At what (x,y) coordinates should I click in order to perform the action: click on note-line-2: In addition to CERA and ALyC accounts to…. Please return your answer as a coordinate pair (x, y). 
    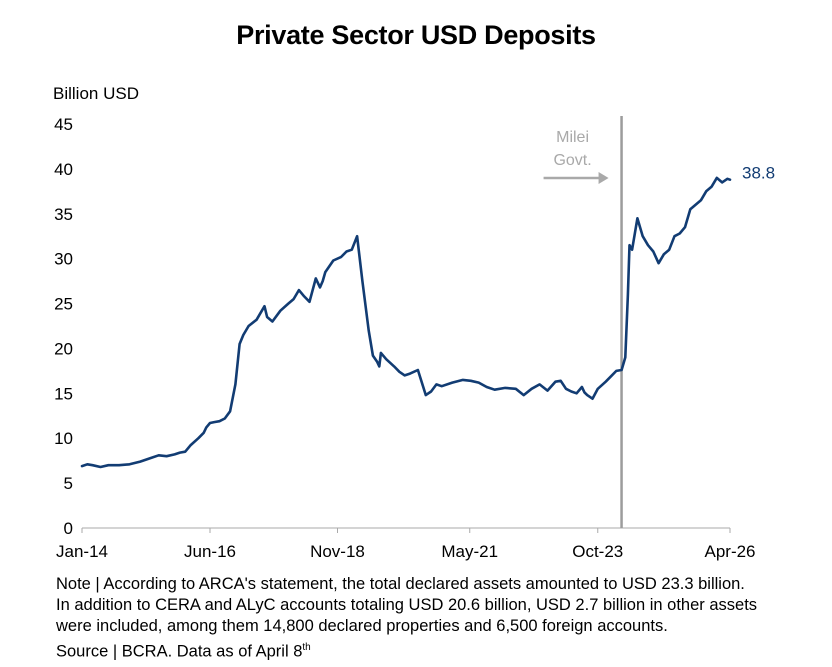
    Looking at the image, I should click on (407, 605).